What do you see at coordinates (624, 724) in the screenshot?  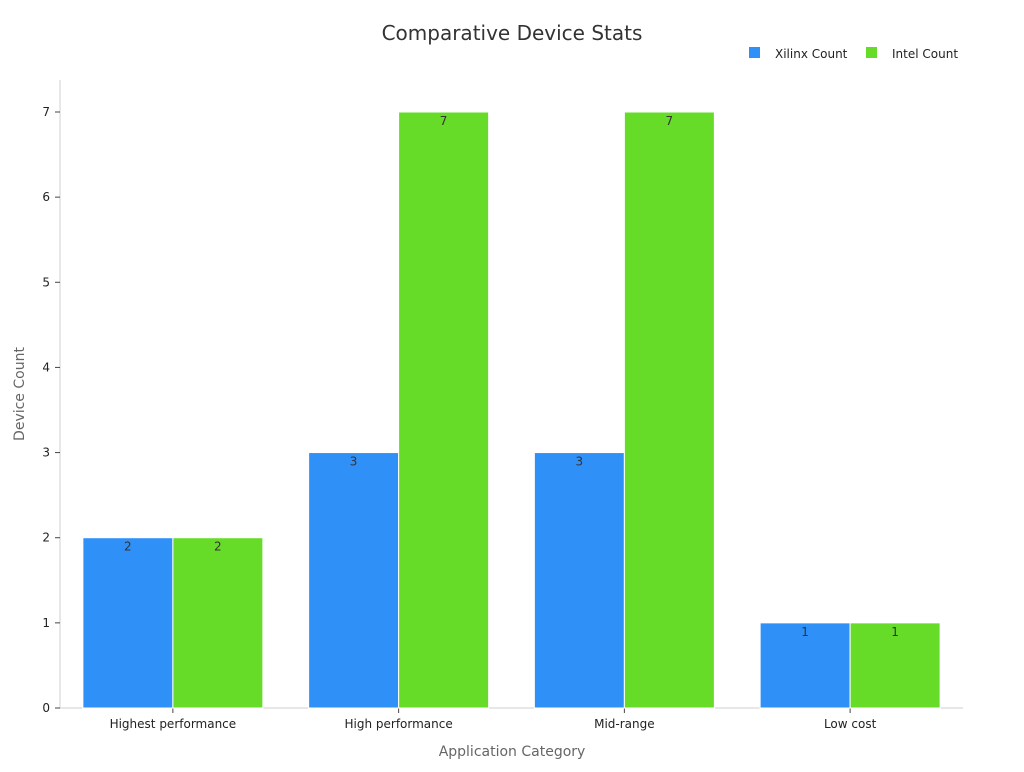 I see `x-tick-label: Mid-range` at bounding box center [624, 724].